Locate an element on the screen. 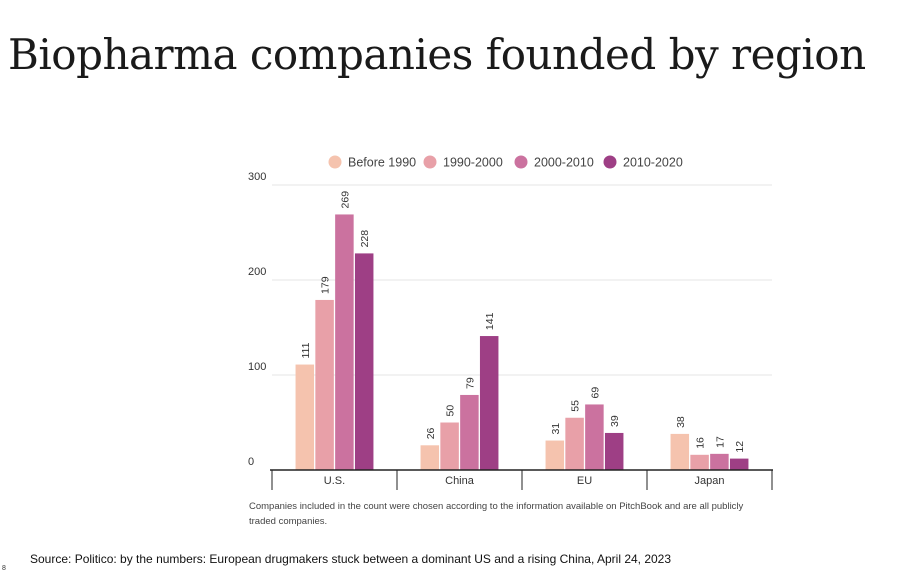  data-label: 31 is located at coordinates (556, 429).